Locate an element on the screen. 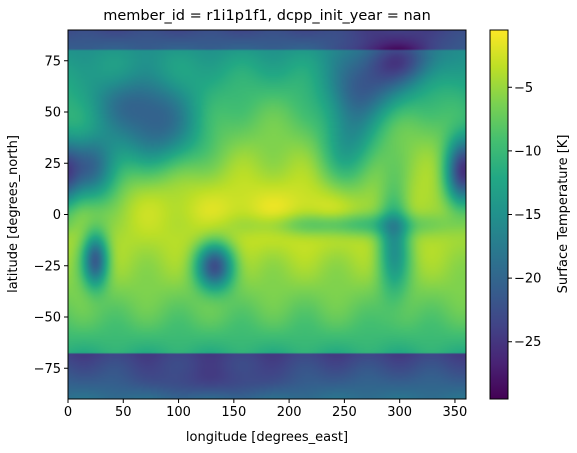  y-tick-label: 50 is located at coordinates (52, 113).